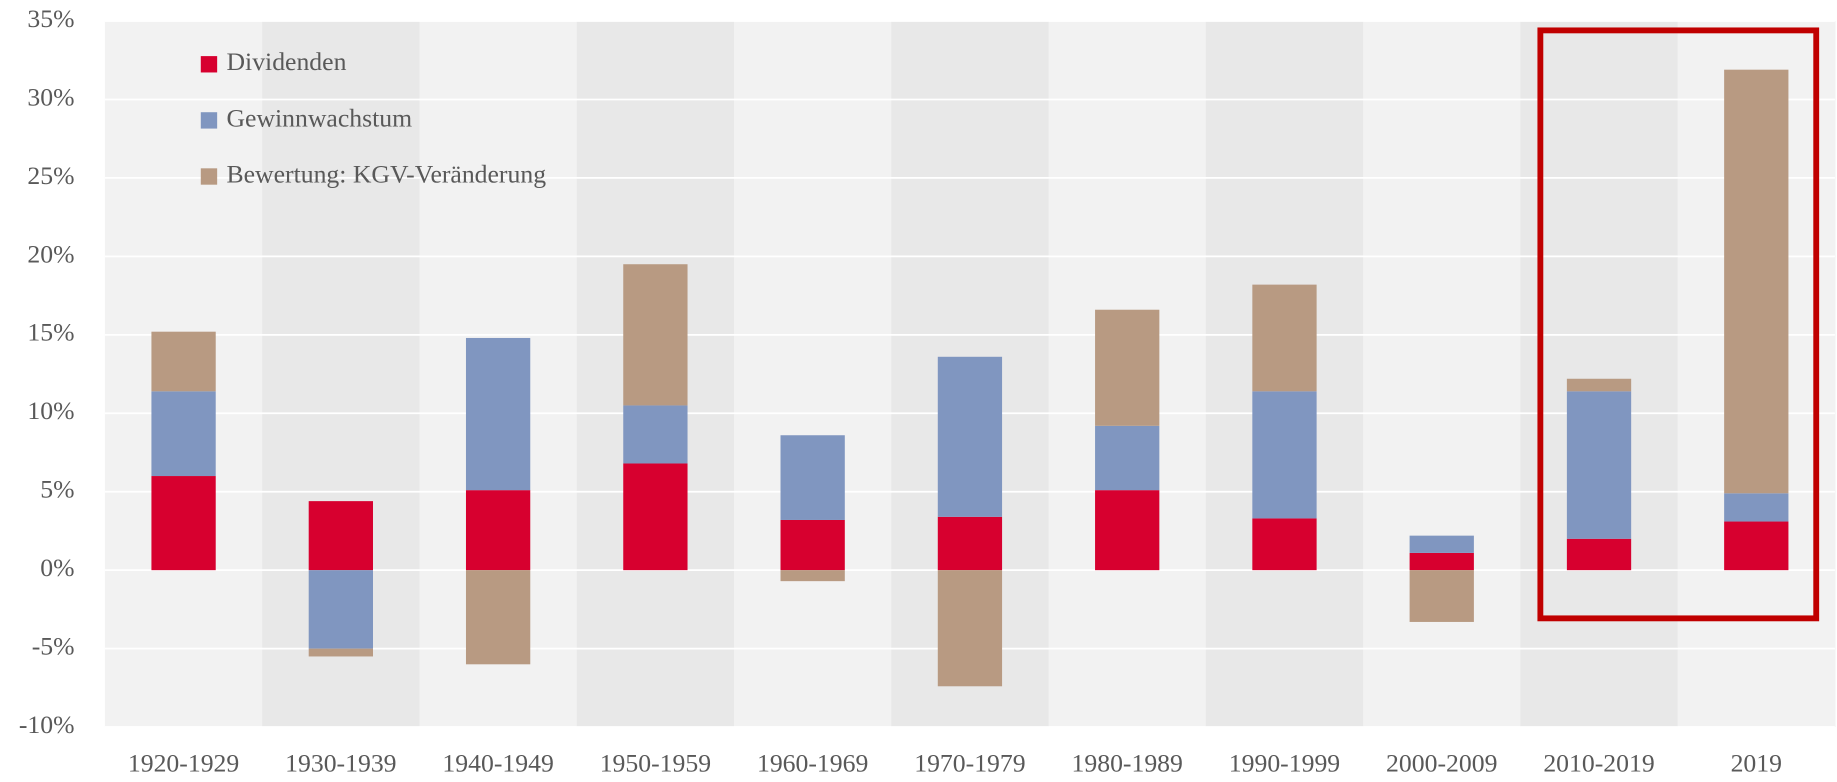 The image size is (1837, 782). Describe the element at coordinates (497, 763) in the screenshot. I see `x-tick-label: 1940-1949` at that location.